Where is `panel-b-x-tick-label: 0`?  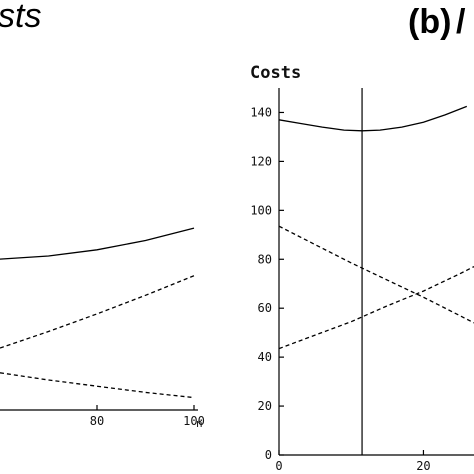
panel-b-x-tick-label: 0 is located at coordinates (278, 466).